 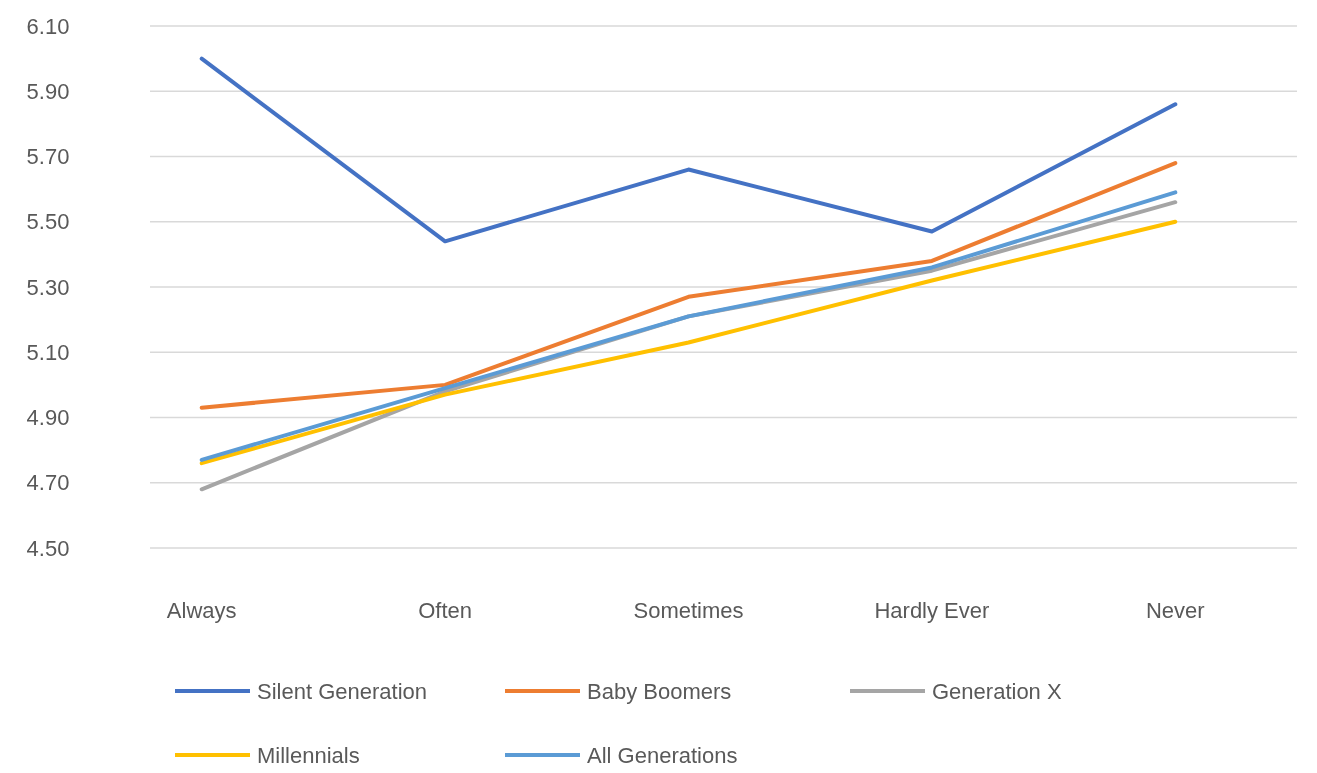 What do you see at coordinates (659, 691) in the screenshot?
I see `legend-label: Baby Boomers` at bounding box center [659, 691].